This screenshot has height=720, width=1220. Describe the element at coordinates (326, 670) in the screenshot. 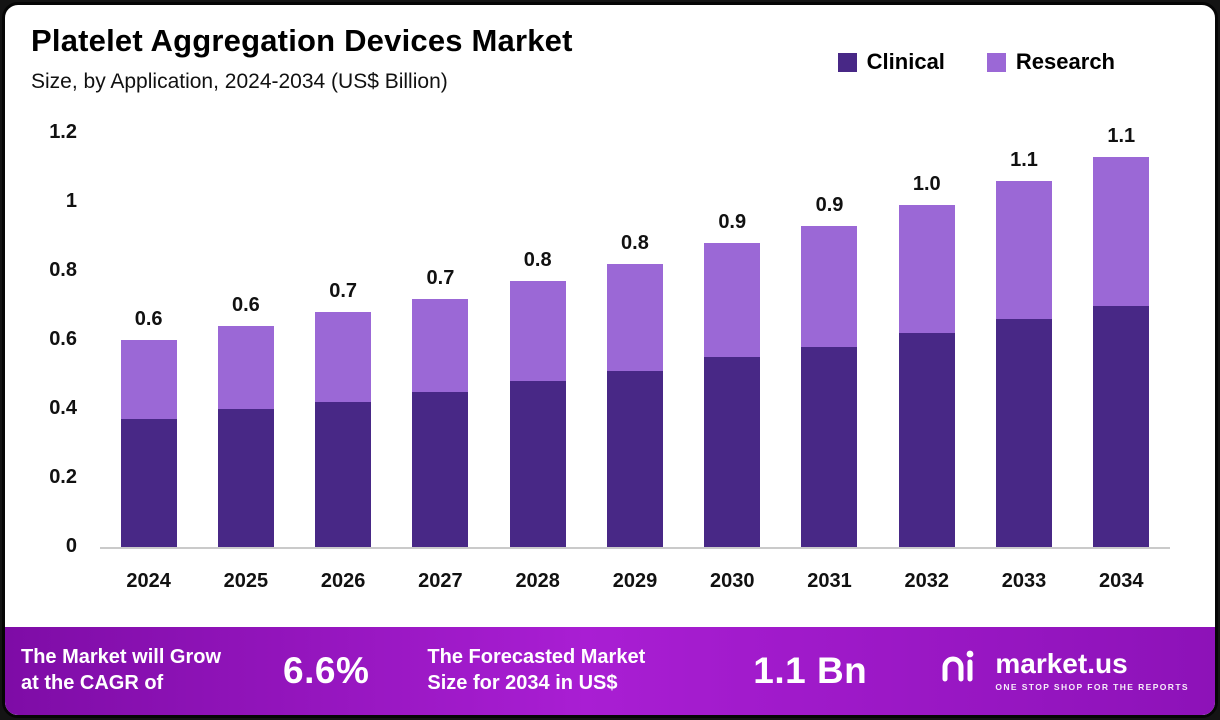

I see `cagr-value: 6.6%` at that location.